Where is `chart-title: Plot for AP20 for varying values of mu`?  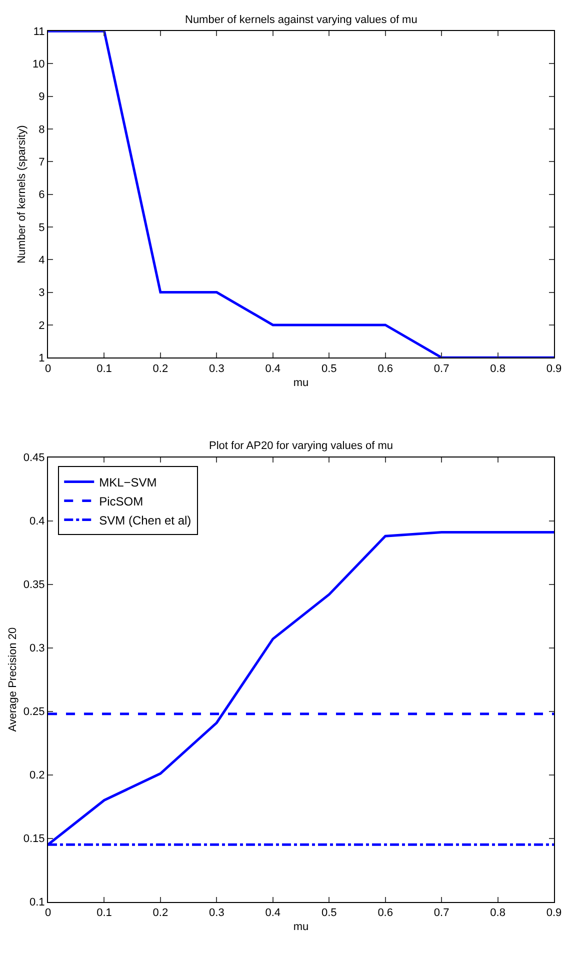 chart-title: Plot for AP20 for varying values of mu is located at coordinates (301, 446).